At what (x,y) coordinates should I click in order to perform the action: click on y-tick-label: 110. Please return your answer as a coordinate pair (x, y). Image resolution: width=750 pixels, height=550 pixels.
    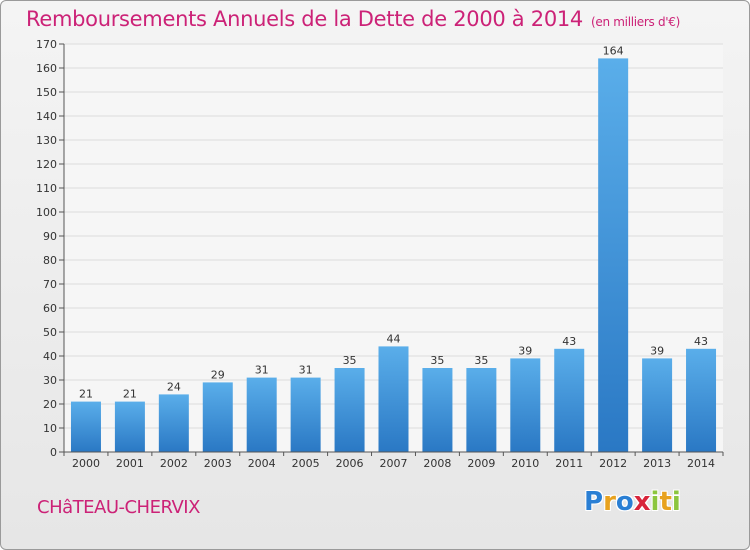
    Looking at the image, I should click on (46, 188).